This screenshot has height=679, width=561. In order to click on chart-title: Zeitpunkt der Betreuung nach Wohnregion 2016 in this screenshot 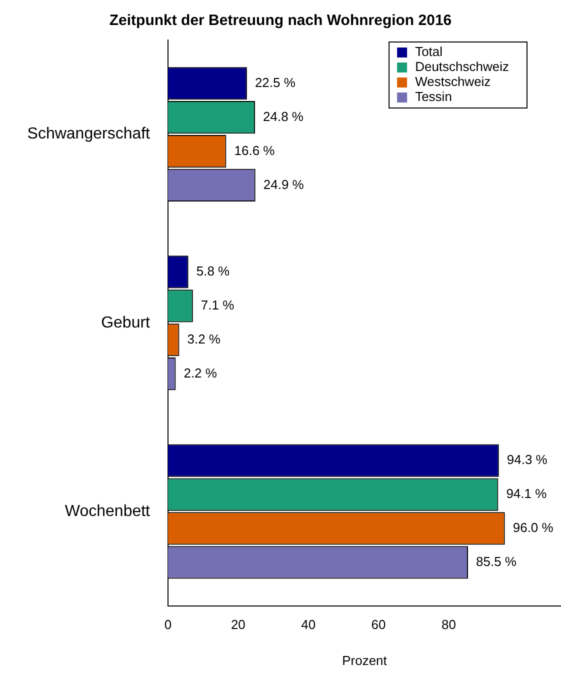, I will do `click(280, 21)`.